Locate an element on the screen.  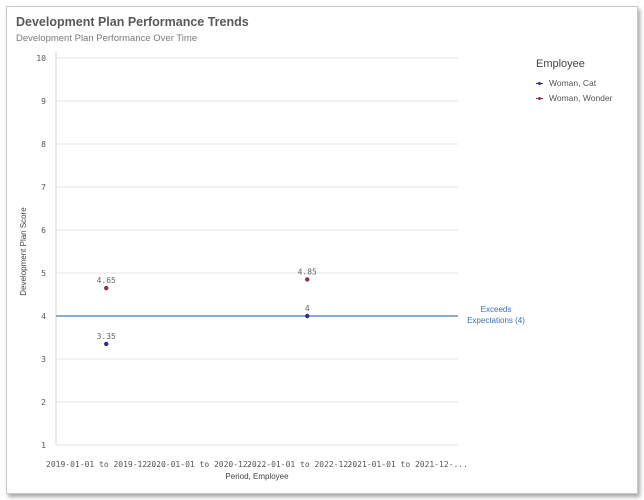
legend-item-woman-cat: Woman, Cat is located at coordinates (574, 83).